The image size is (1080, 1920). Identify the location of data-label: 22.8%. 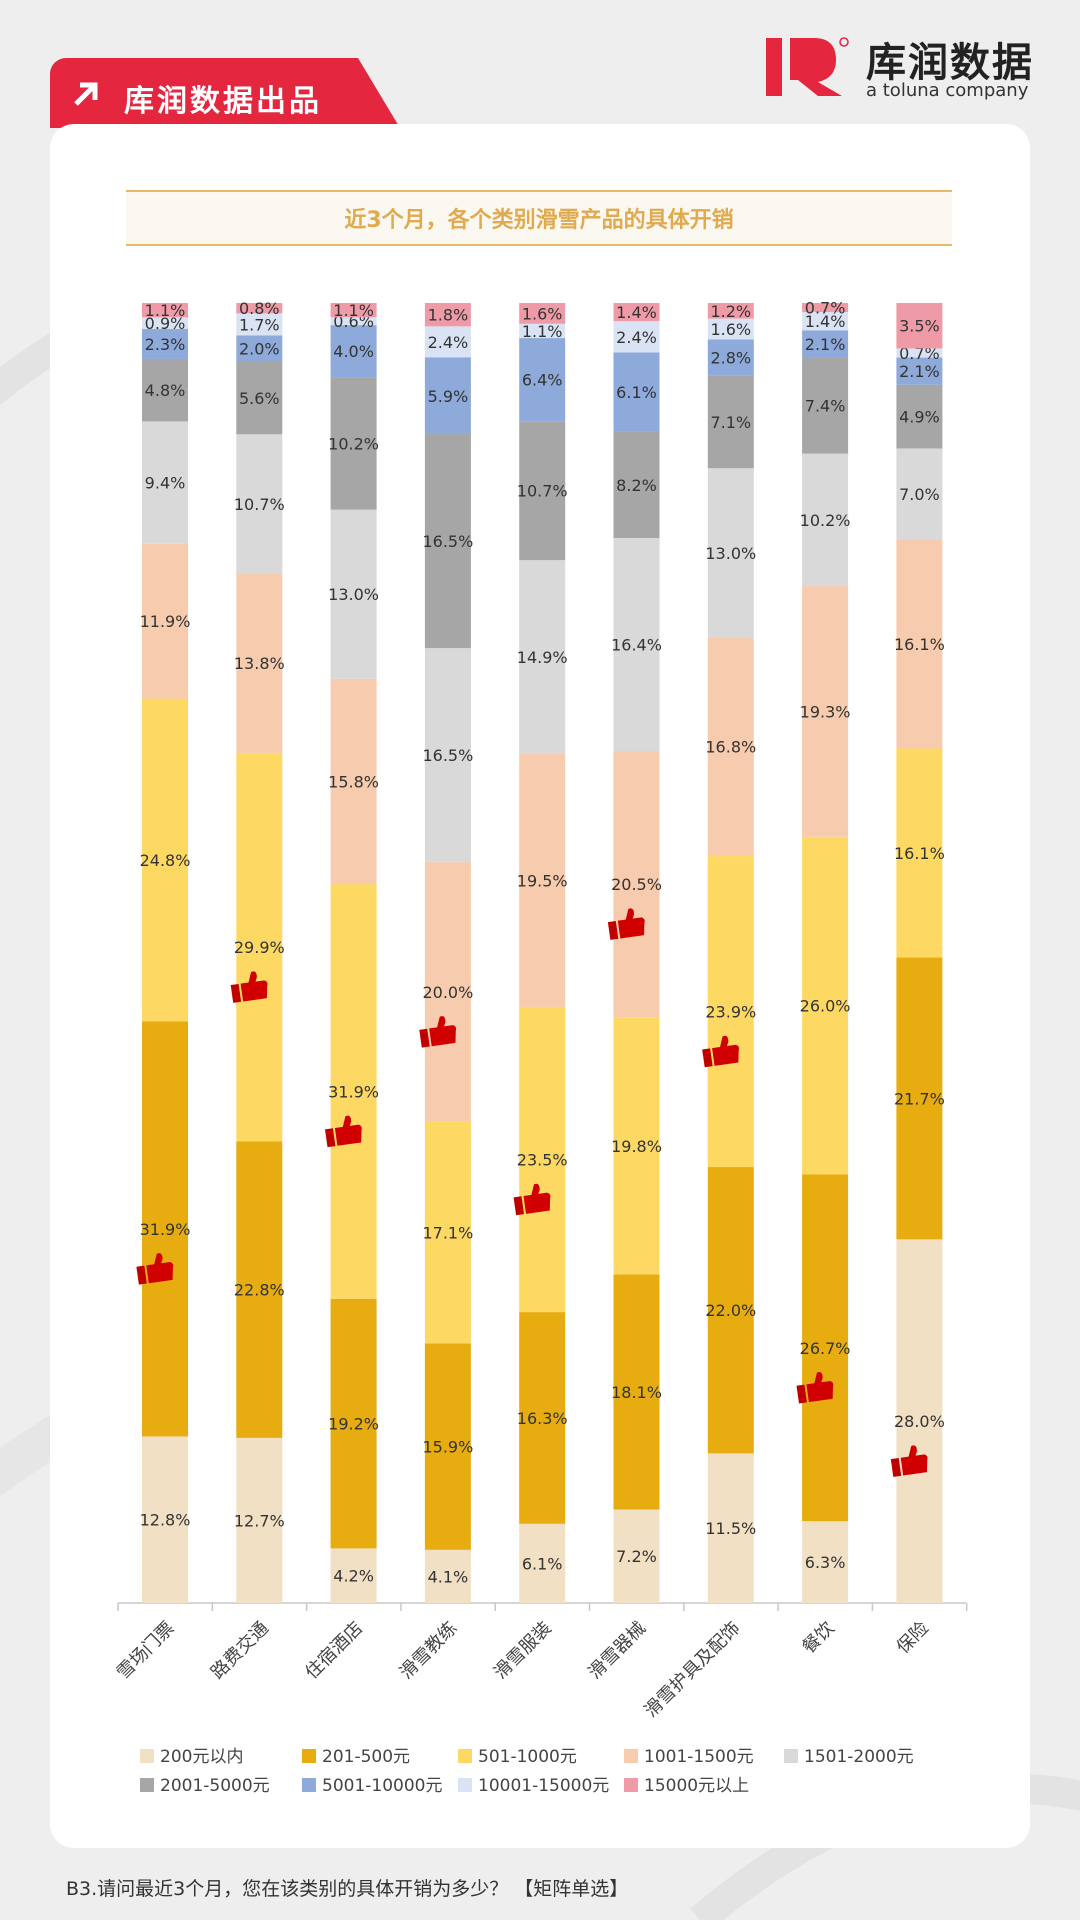
(259, 1290).